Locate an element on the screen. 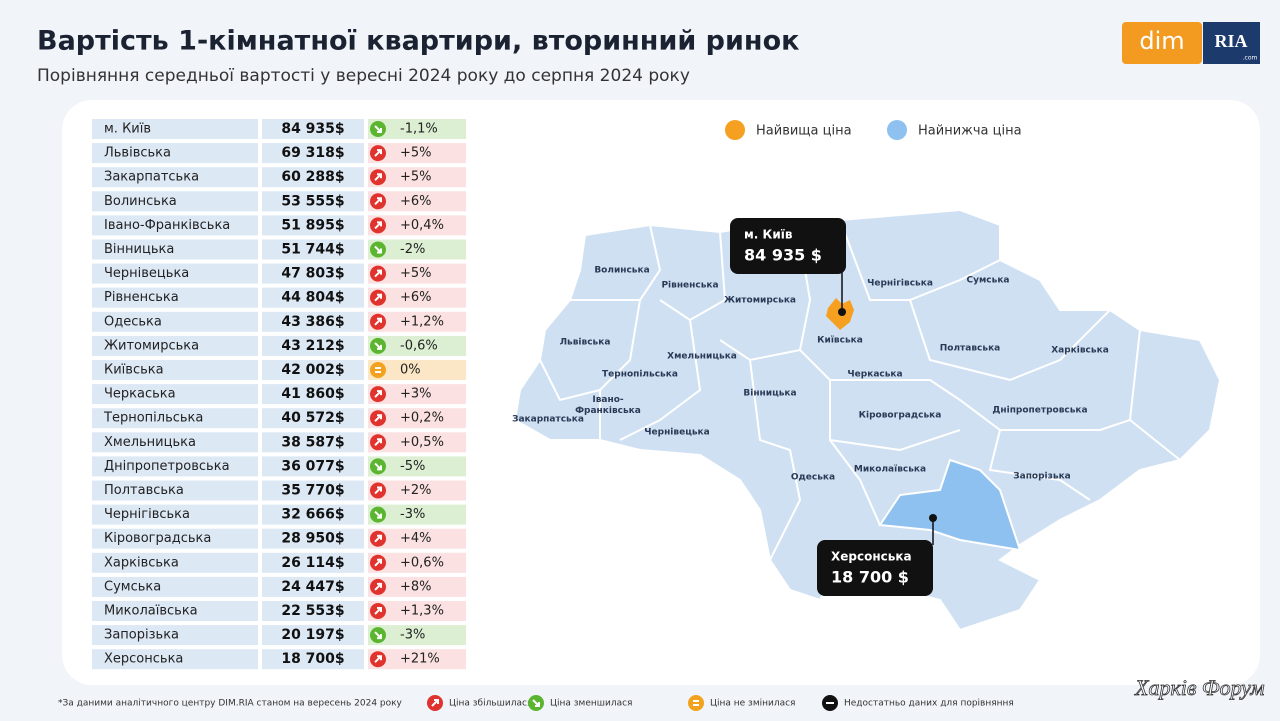 This screenshot has width=1280, height=721. watermark: Харків Форум is located at coordinates (1199, 687).